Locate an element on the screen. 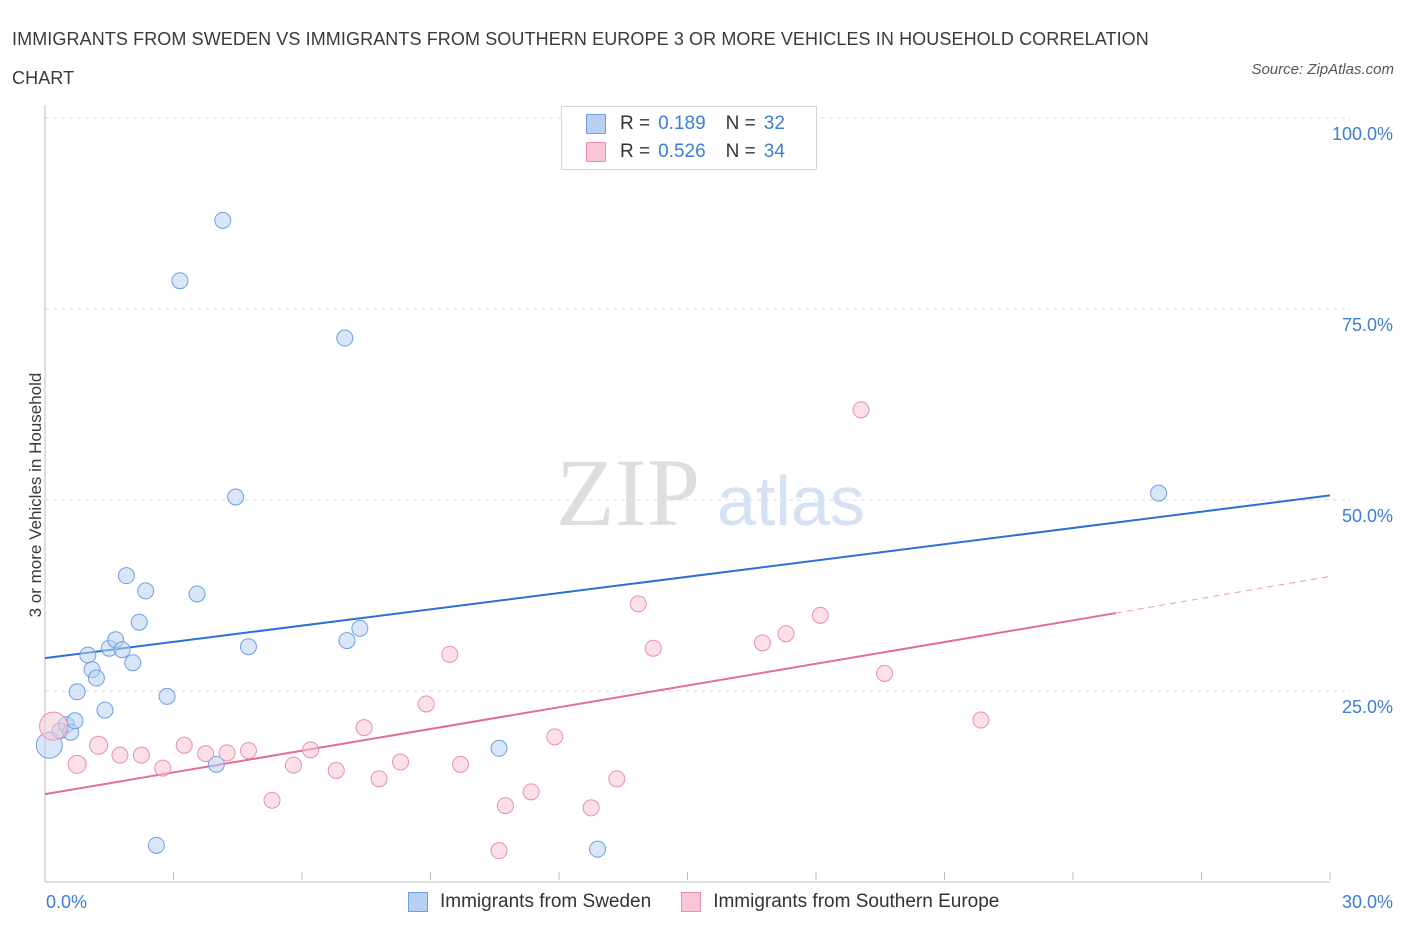 The image size is (1406, 930). legend-row-sweden: R = 0.189 N = 32 is located at coordinates (685, 124).